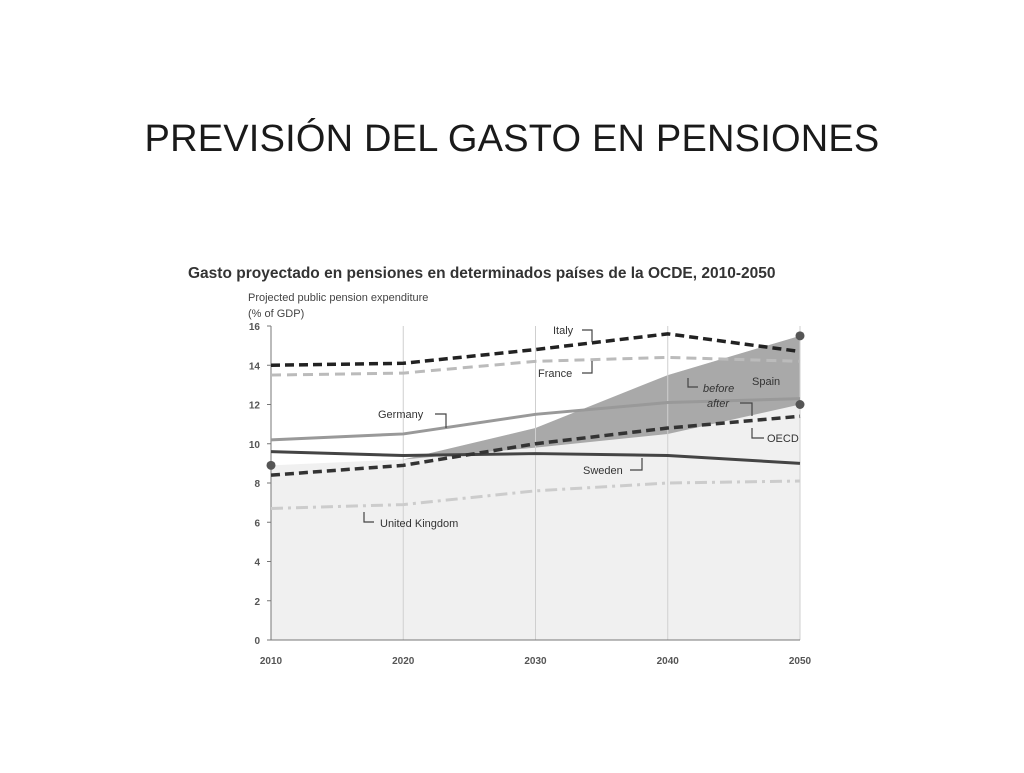  Describe the element at coordinates (403, 661) in the screenshot. I see `x-tick-label: 2020` at that location.